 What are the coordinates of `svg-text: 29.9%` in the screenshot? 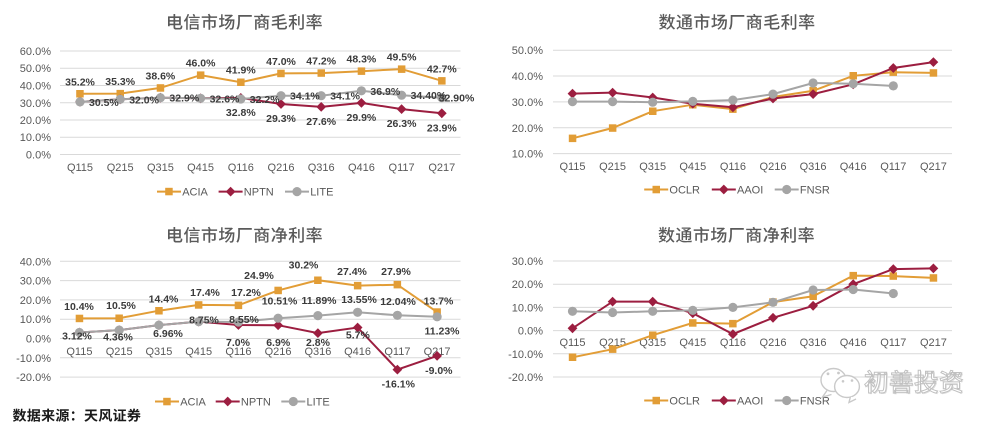 It's located at (362, 118).